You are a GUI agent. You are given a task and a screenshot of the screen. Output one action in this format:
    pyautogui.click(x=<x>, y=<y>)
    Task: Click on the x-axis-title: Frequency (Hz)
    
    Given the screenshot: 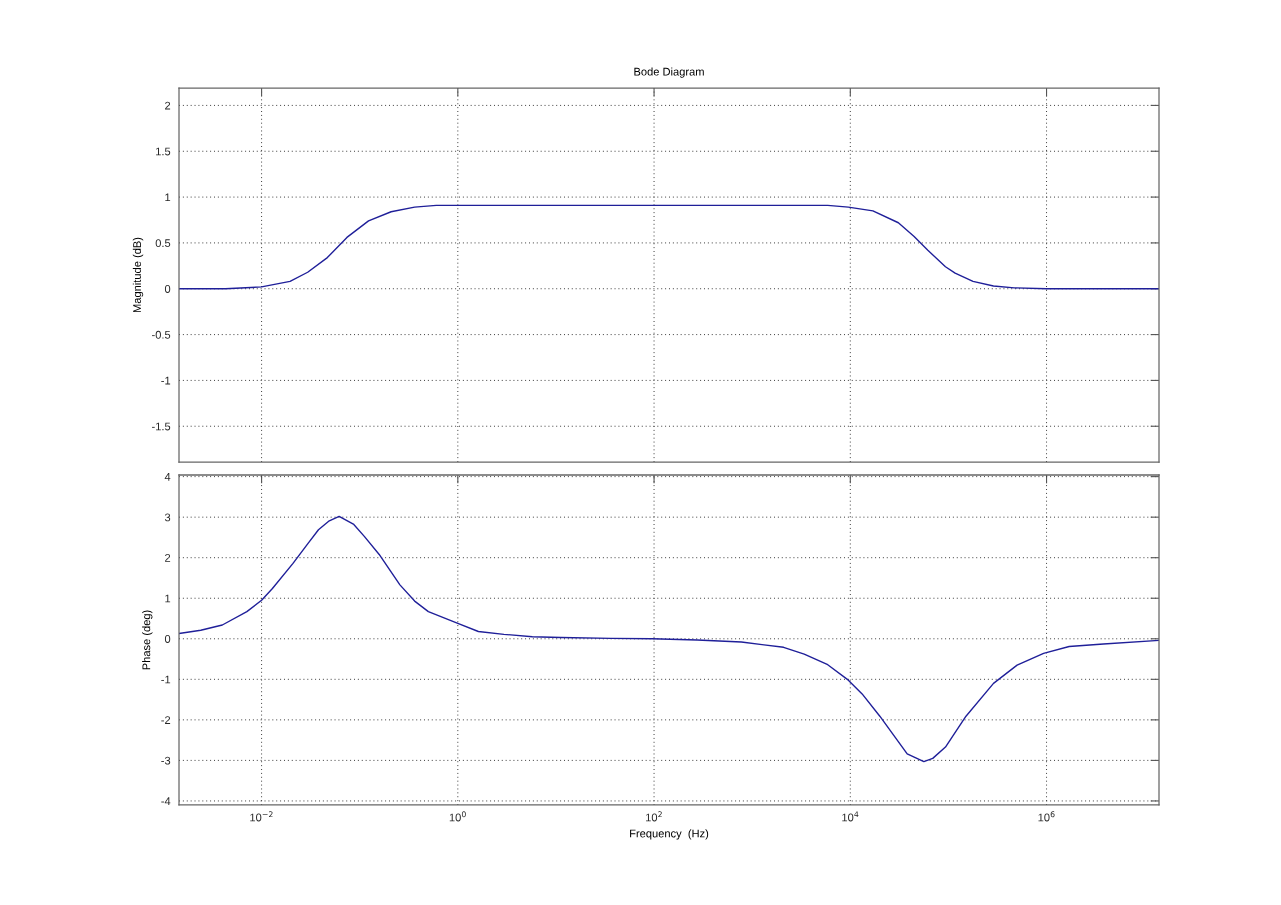 What is the action you would take?
    pyautogui.click(x=669, y=834)
    